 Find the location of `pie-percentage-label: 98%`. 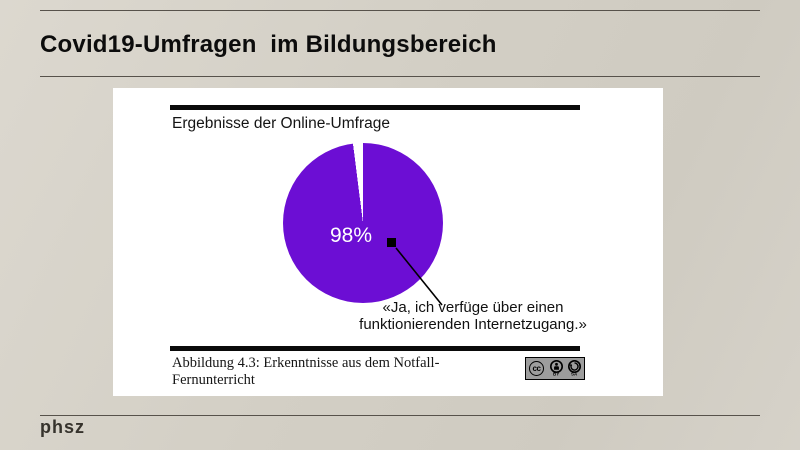

pie-percentage-label: 98% is located at coordinates (351, 235).